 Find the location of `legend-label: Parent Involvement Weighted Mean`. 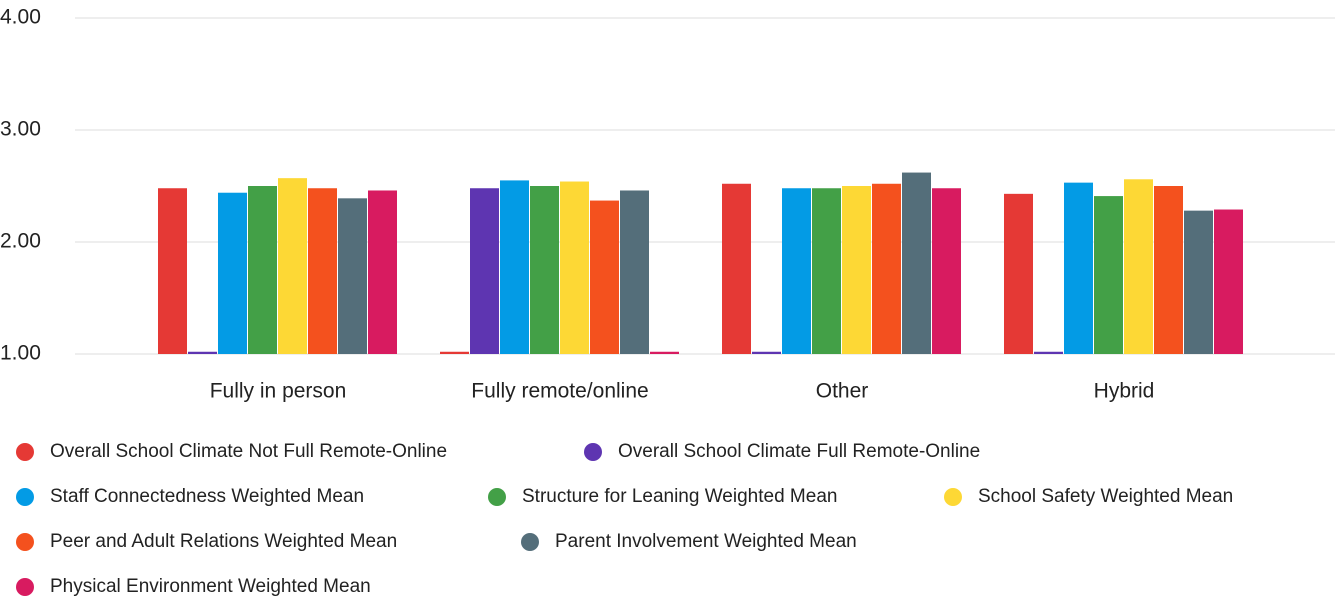

legend-label: Parent Involvement Weighted Mean is located at coordinates (706, 541).